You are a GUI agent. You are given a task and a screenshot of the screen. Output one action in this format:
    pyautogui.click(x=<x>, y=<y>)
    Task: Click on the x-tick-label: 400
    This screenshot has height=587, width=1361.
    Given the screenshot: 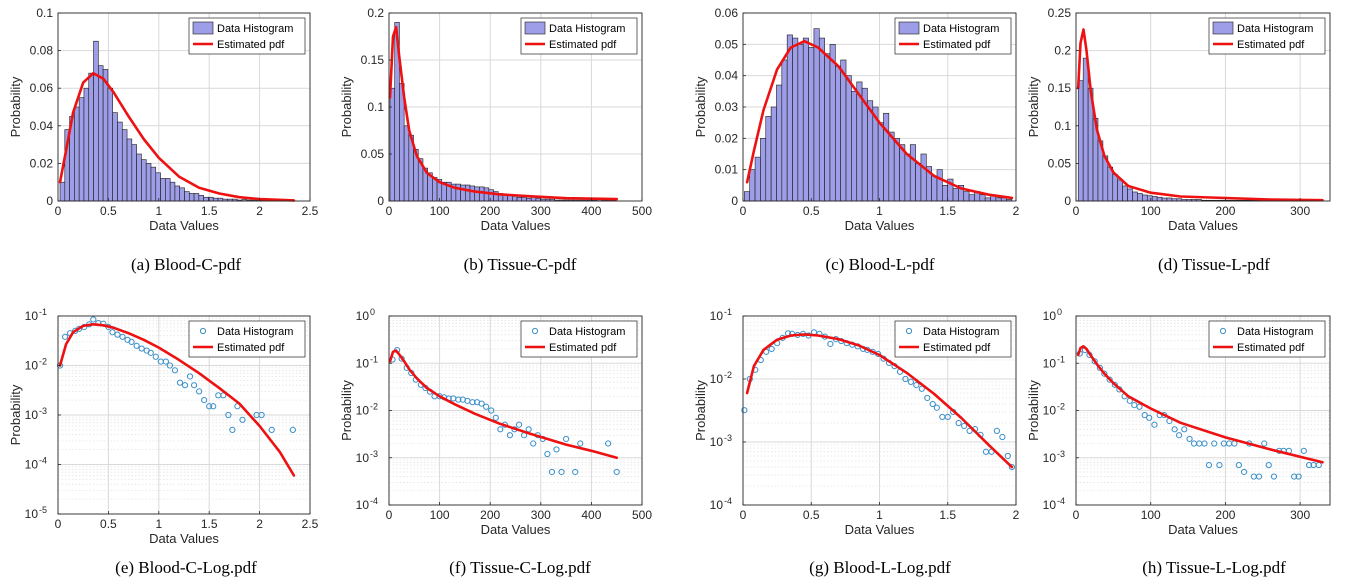 What is the action you would take?
    pyautogui.click(x=591, y=515)
    